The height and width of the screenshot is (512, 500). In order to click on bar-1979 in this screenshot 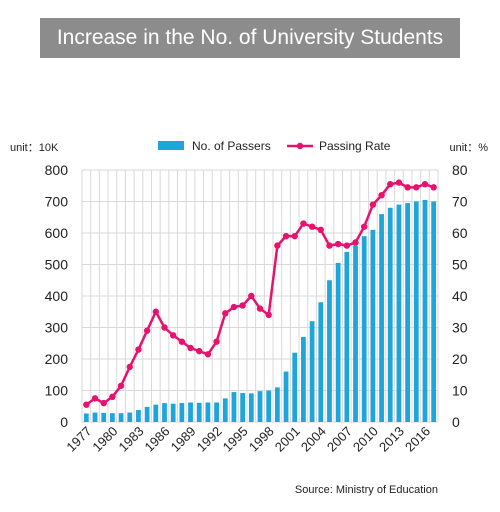, I will do `click(104, 417)`.